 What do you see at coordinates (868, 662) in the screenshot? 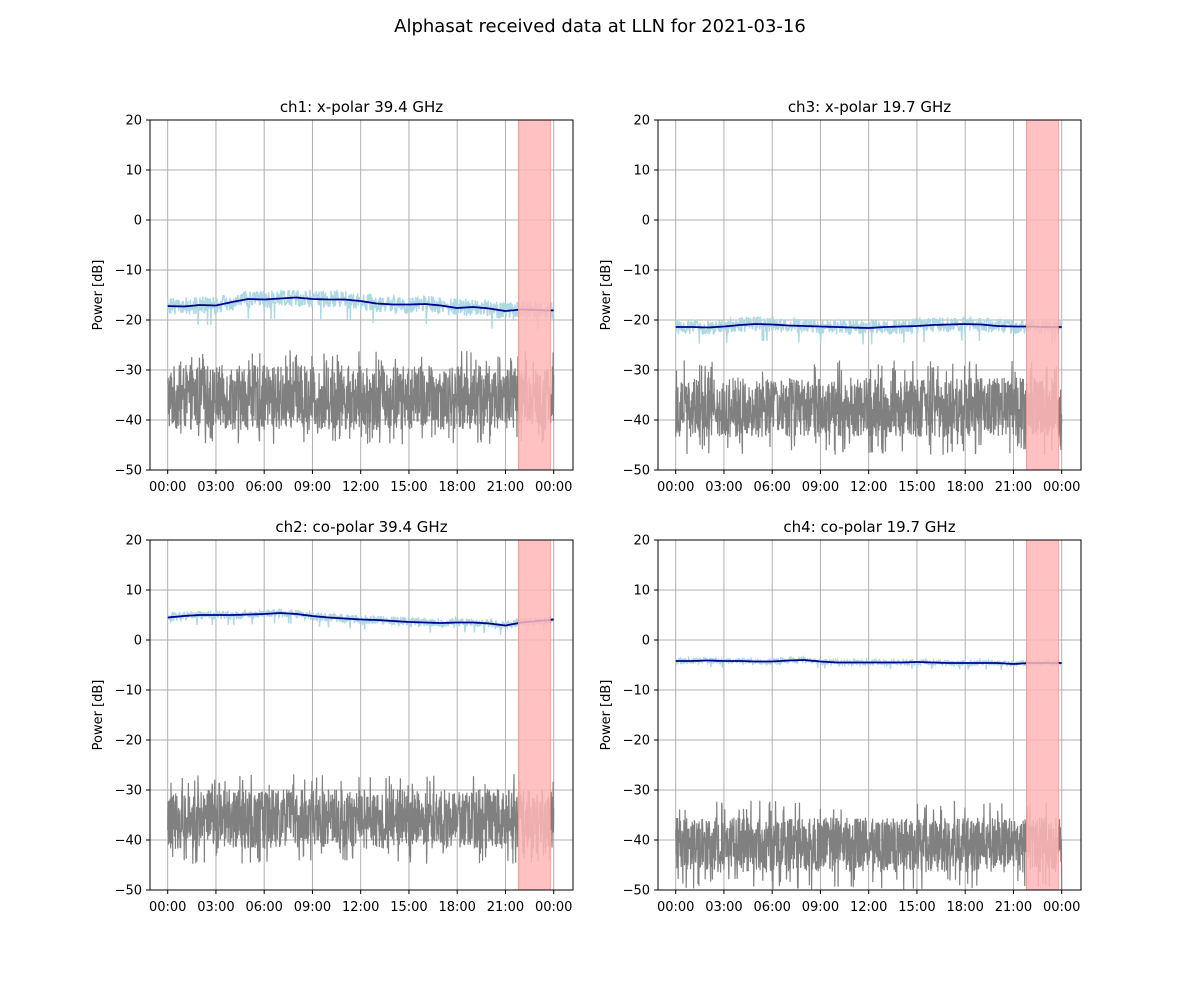
I see `ch4-trend-line` at bounding box center [868, 662].